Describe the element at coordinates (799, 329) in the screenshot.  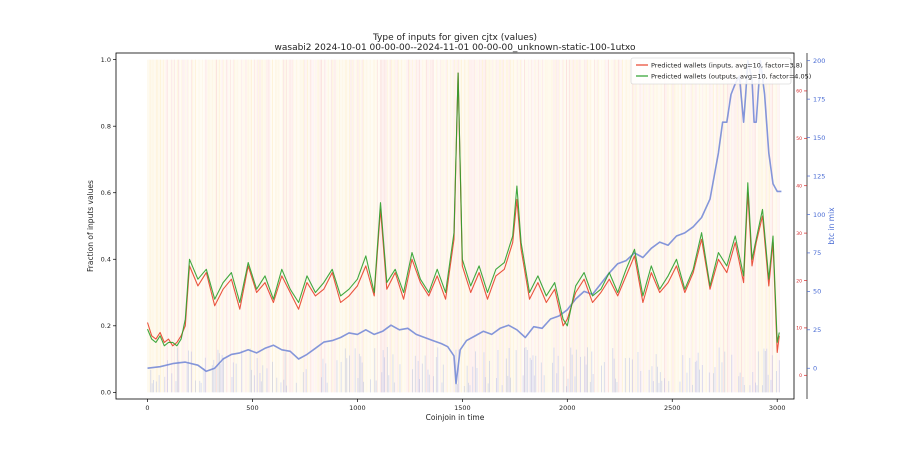
I see `y3-tick-label: 10` at that location.